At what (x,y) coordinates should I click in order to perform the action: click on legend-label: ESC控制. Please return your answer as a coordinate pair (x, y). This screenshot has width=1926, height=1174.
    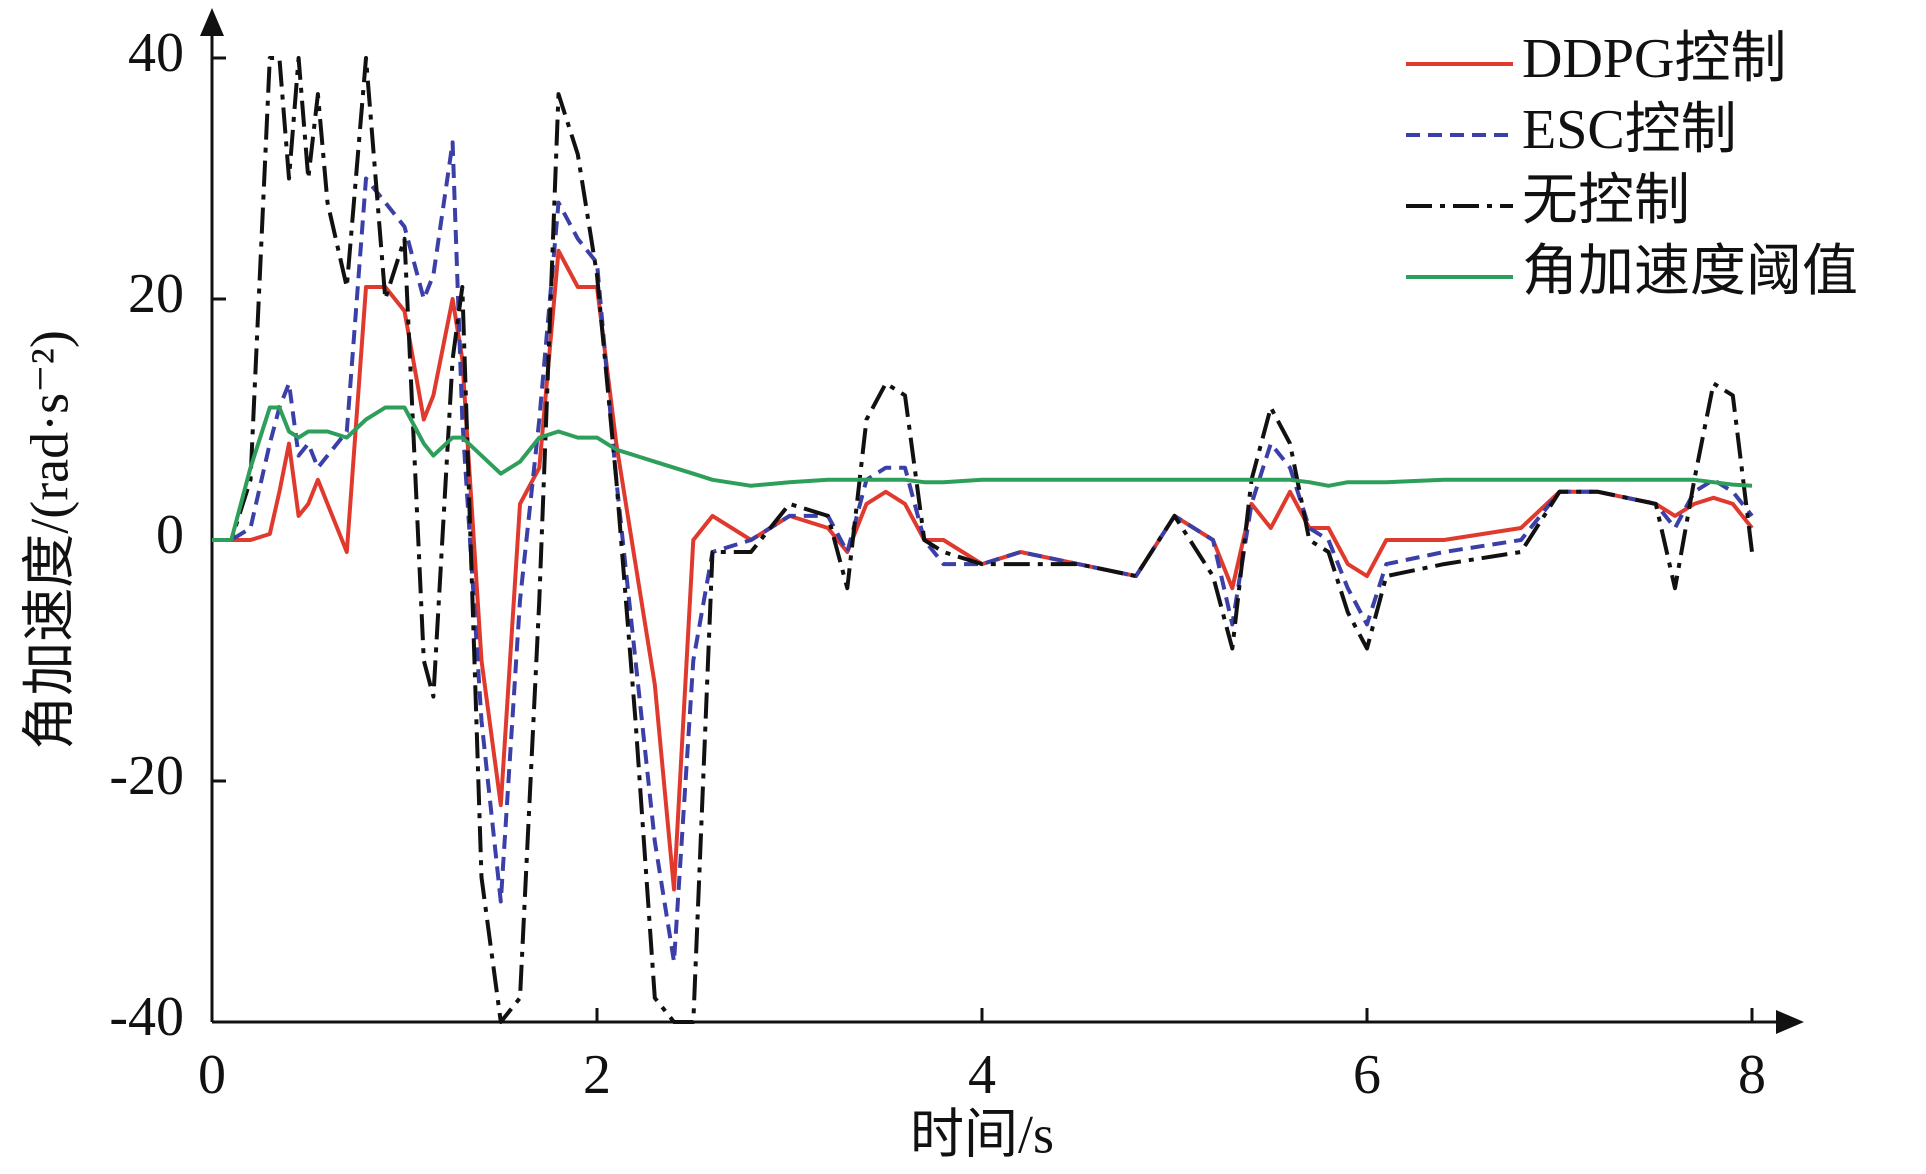
    Looking at the image, I should click on (1629, 130).